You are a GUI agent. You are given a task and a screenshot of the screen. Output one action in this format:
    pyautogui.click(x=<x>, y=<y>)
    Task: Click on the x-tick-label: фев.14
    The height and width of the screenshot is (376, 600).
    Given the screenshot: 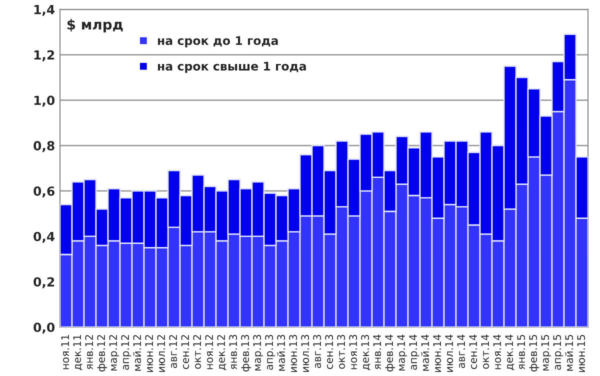 What is the action you would take?
    pyautogui.click(x=390, y=353)
    